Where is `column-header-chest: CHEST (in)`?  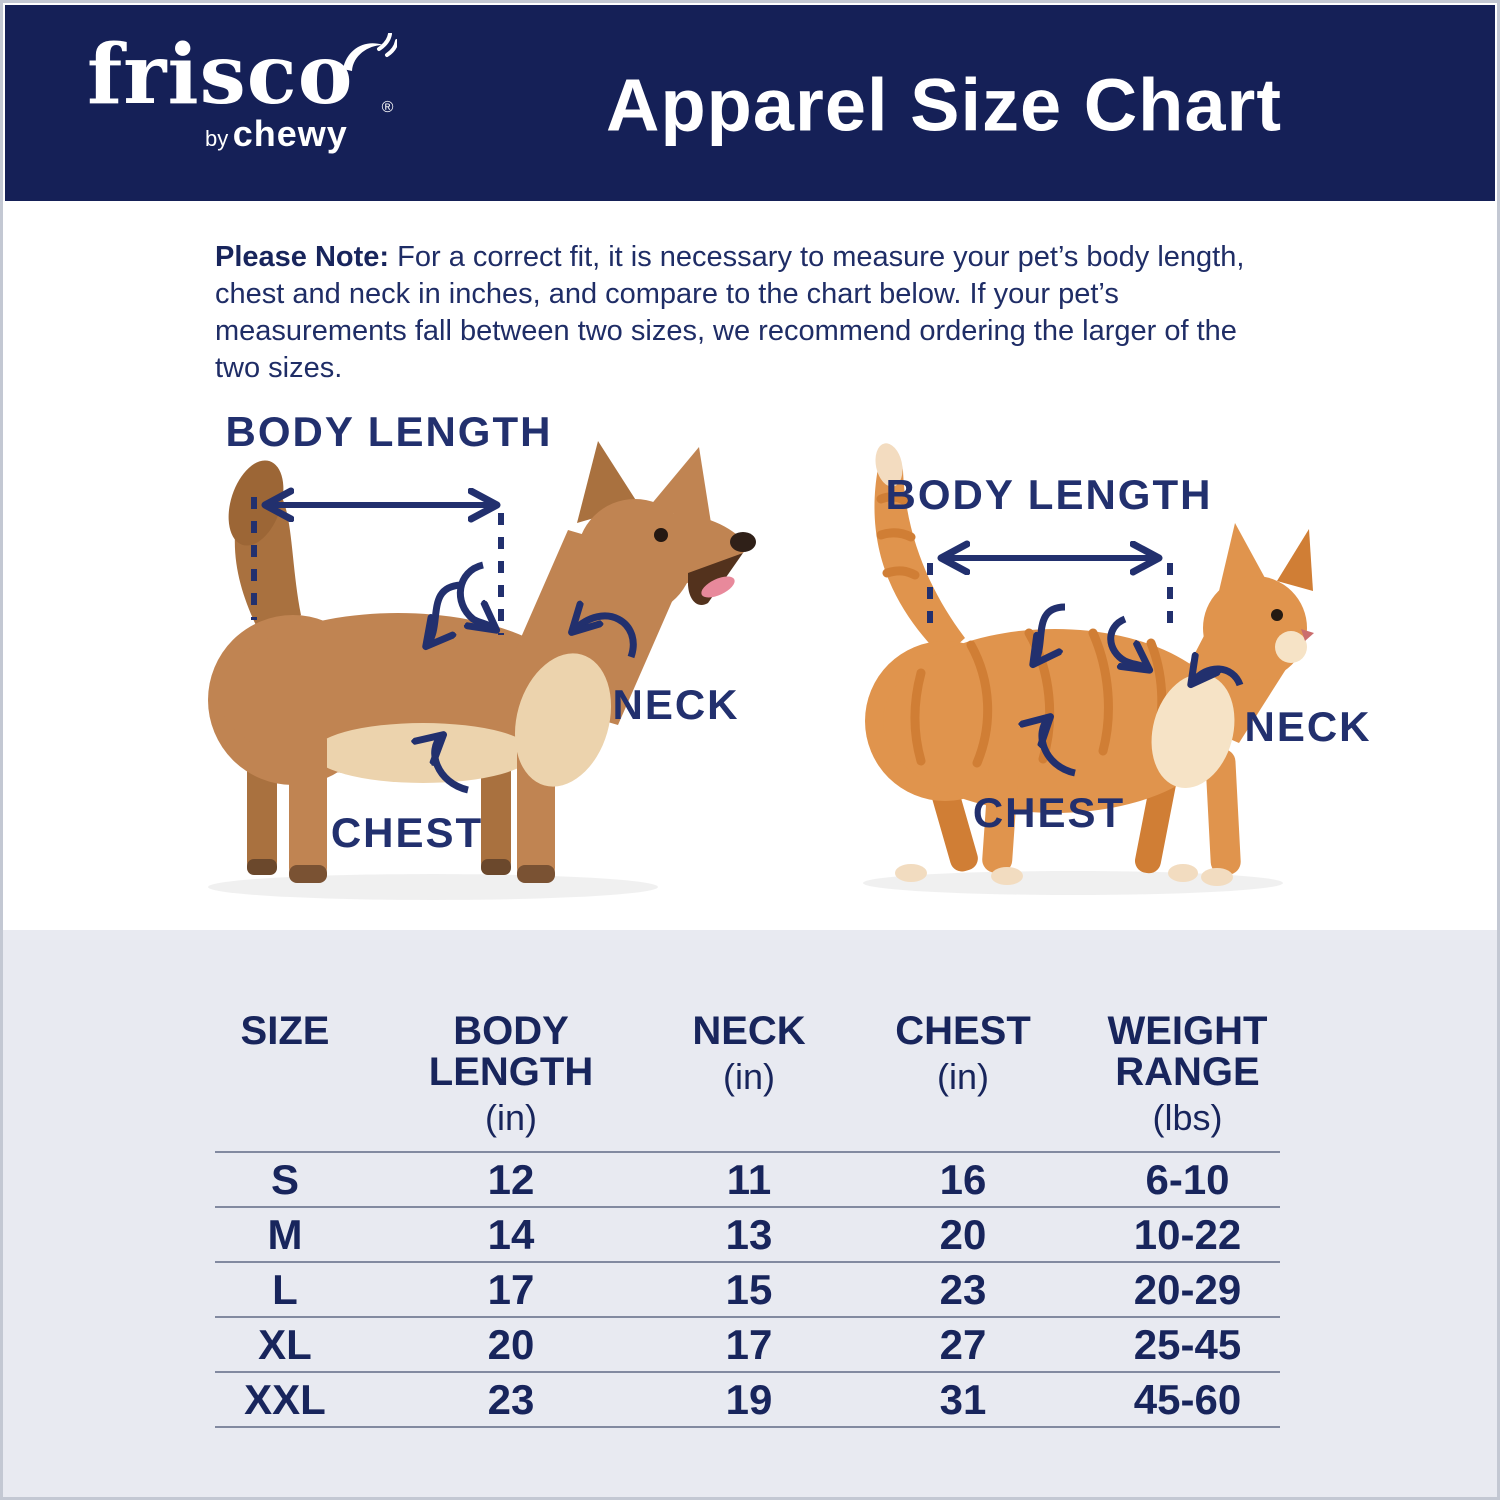 column-header-chest: CHEST (in) is located at coordinates (963, 1053).